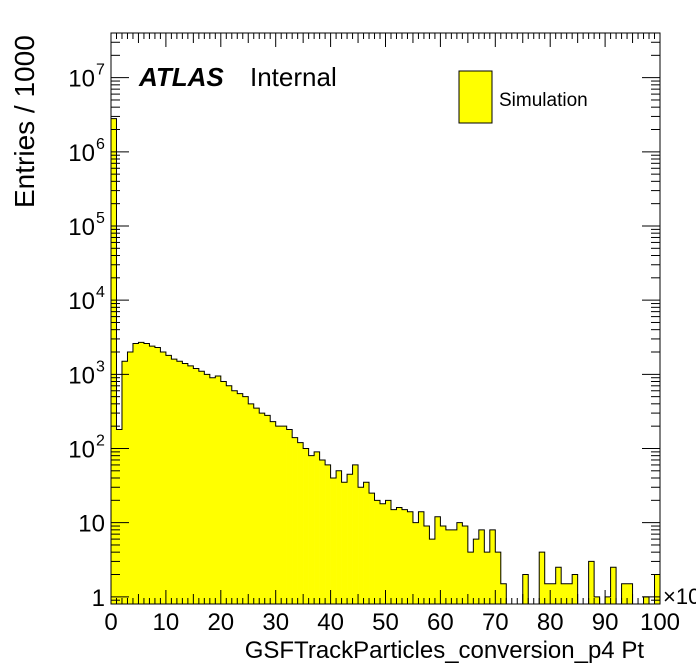  I want to click on y-axis-label: Entries / 1000, so click(24, 121).